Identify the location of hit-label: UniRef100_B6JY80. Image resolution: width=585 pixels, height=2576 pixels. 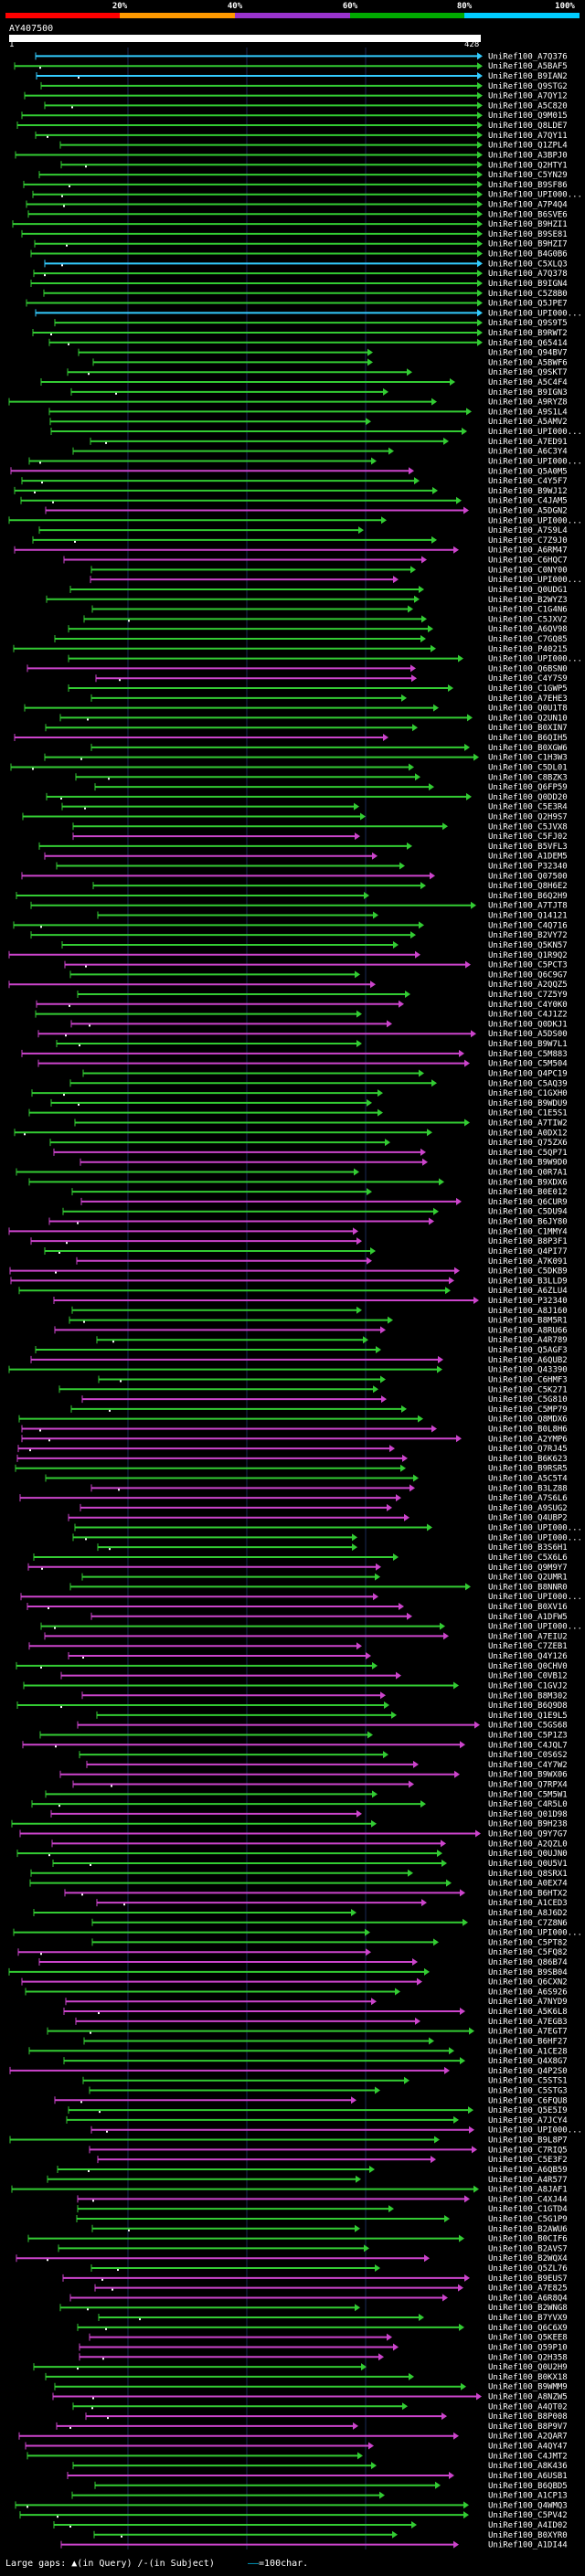
(528, 1222).